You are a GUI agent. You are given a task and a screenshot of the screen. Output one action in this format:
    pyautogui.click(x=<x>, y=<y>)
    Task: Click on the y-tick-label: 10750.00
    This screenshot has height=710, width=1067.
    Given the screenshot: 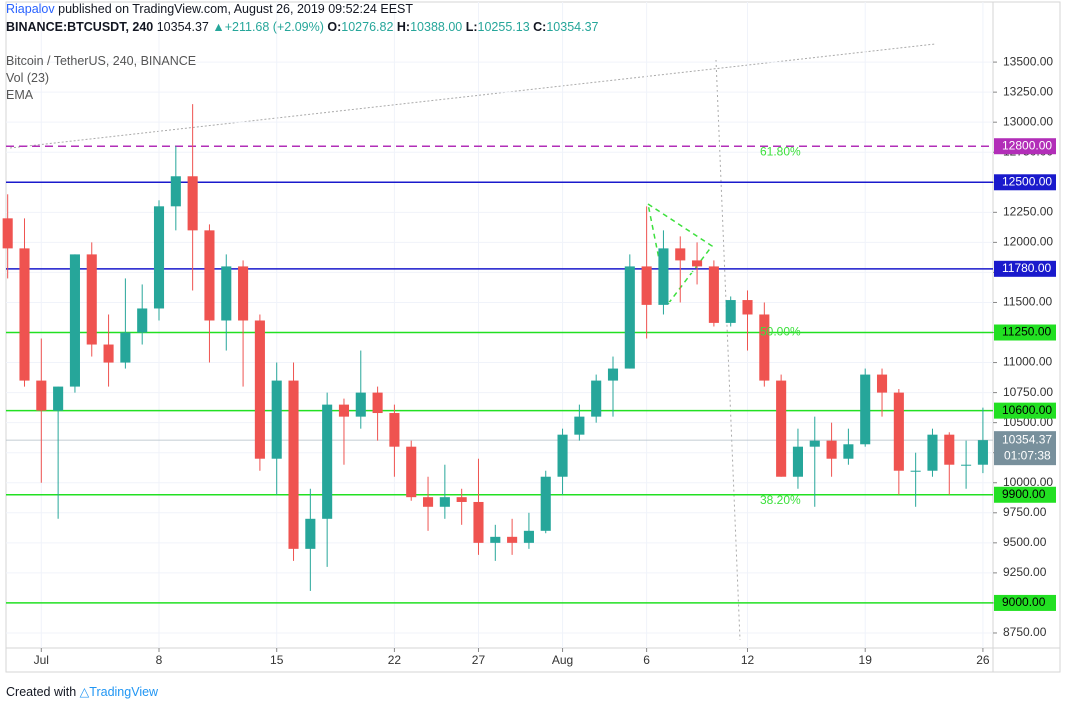 What is the action you would take?
    pyautogui.click(x=1028, y=392)
    